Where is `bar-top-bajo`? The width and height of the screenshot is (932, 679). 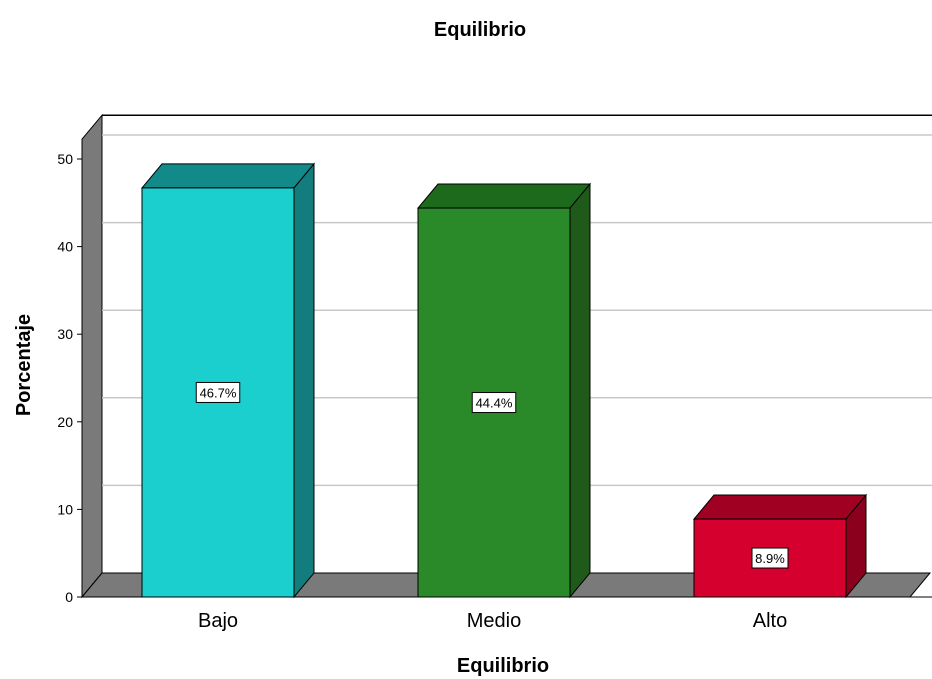
bar-top-bajo is located at coordinates (228, 176).